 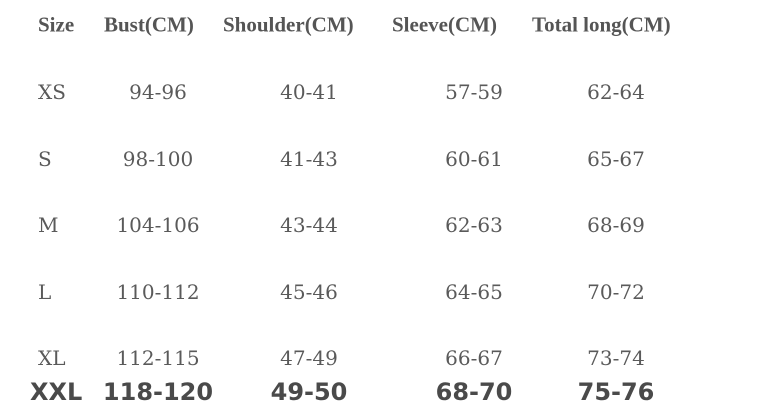 What do you see at coordinates (474, 392) in the screenshot?
I see `measure-cell: 68-70` at bounding box center [474, 392].